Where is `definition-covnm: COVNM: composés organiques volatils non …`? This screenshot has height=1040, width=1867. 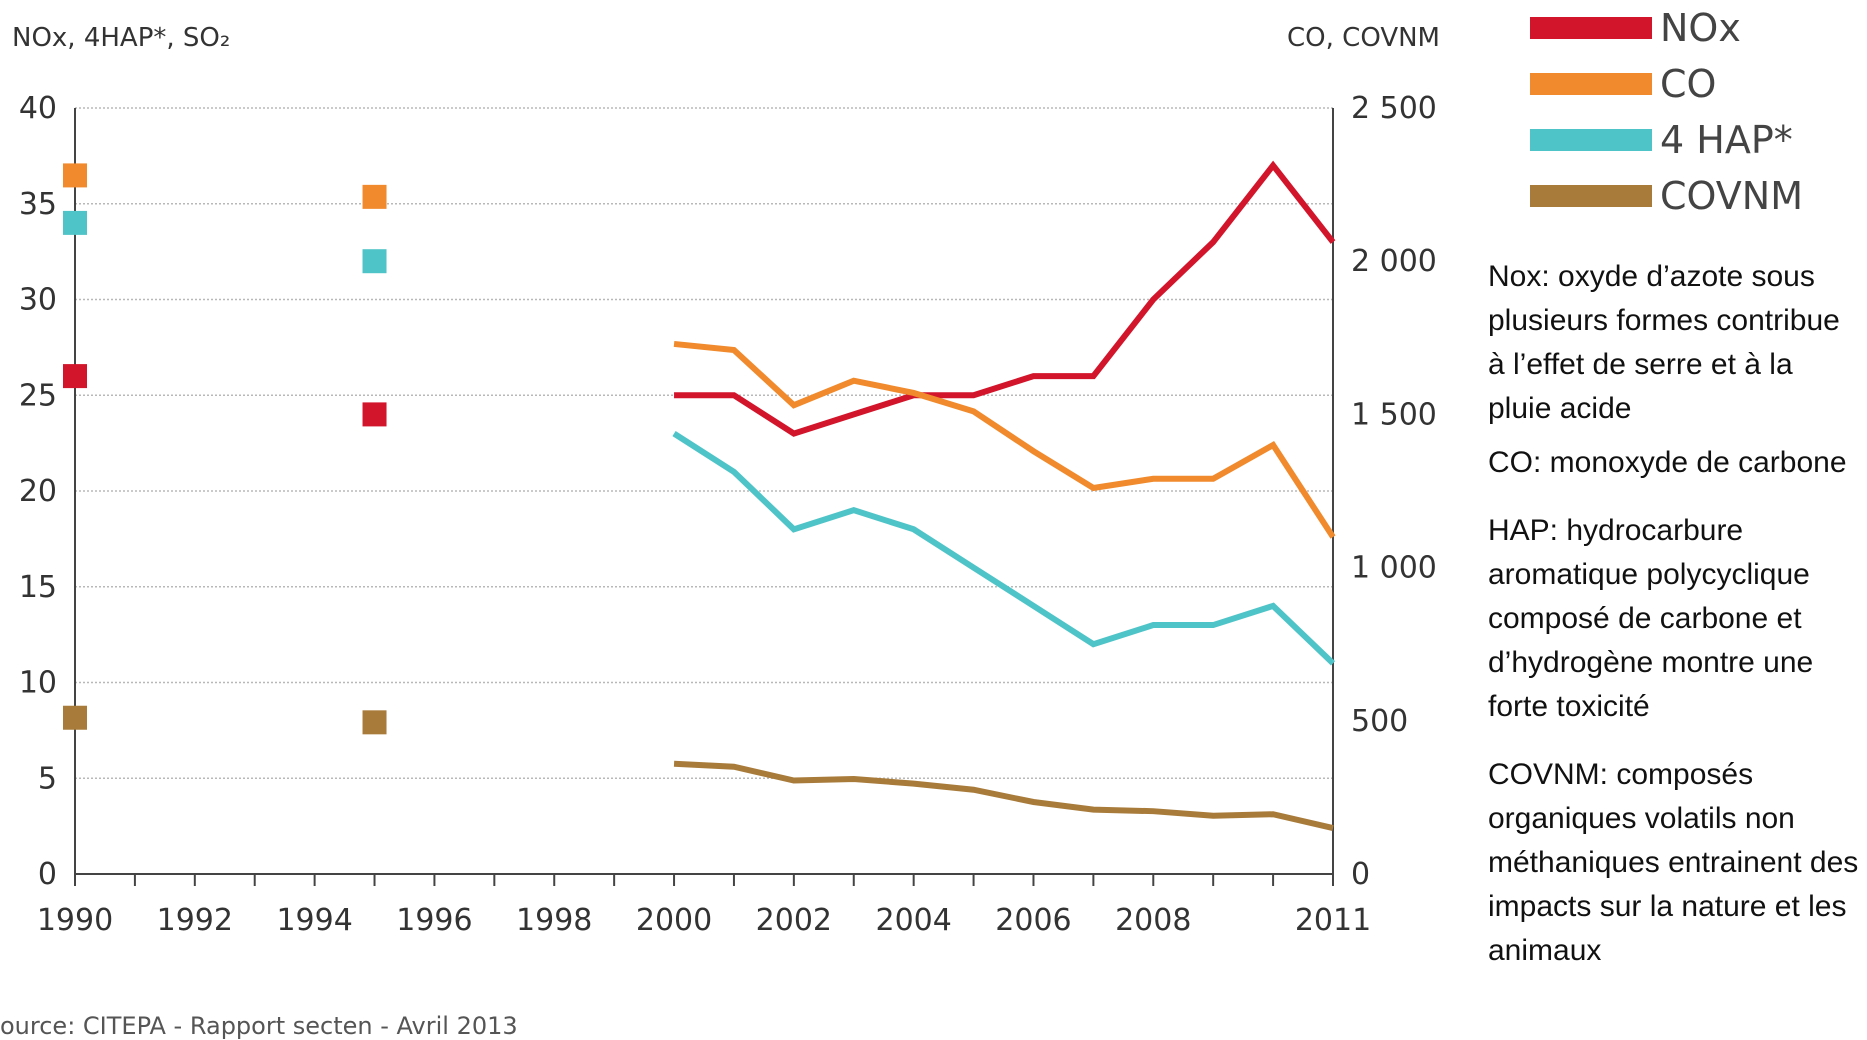 definition-covnm: COVNM: composés organiques volatils non … is located at coordinates (1673, 862).